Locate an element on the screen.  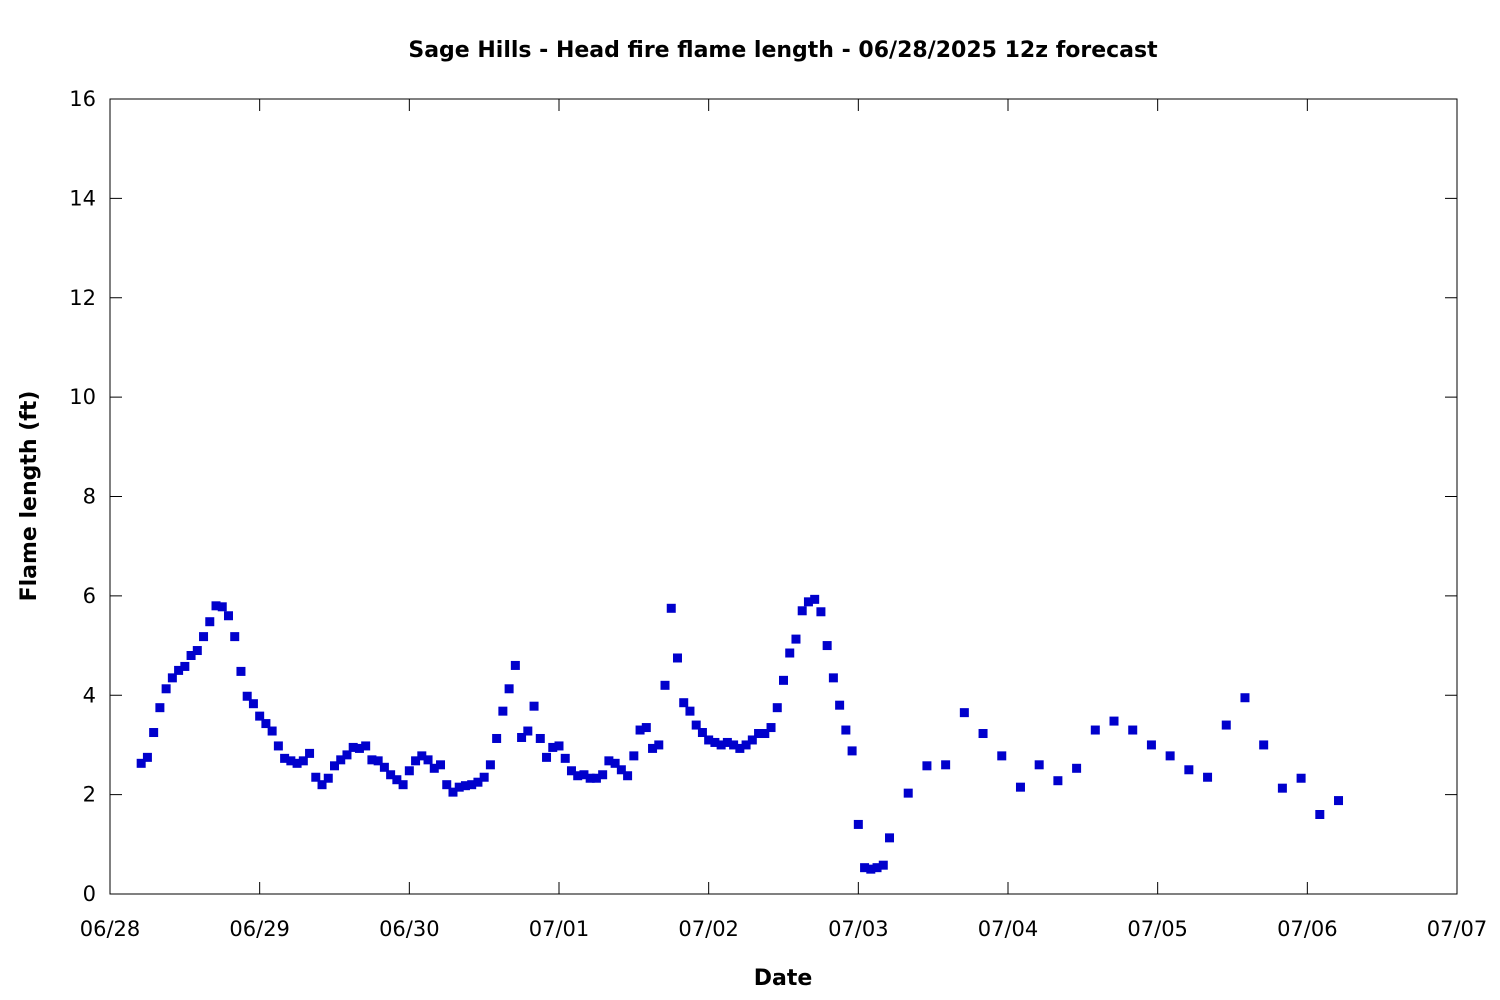
y-tick-label: 10 is located at coordinates (82, 397).